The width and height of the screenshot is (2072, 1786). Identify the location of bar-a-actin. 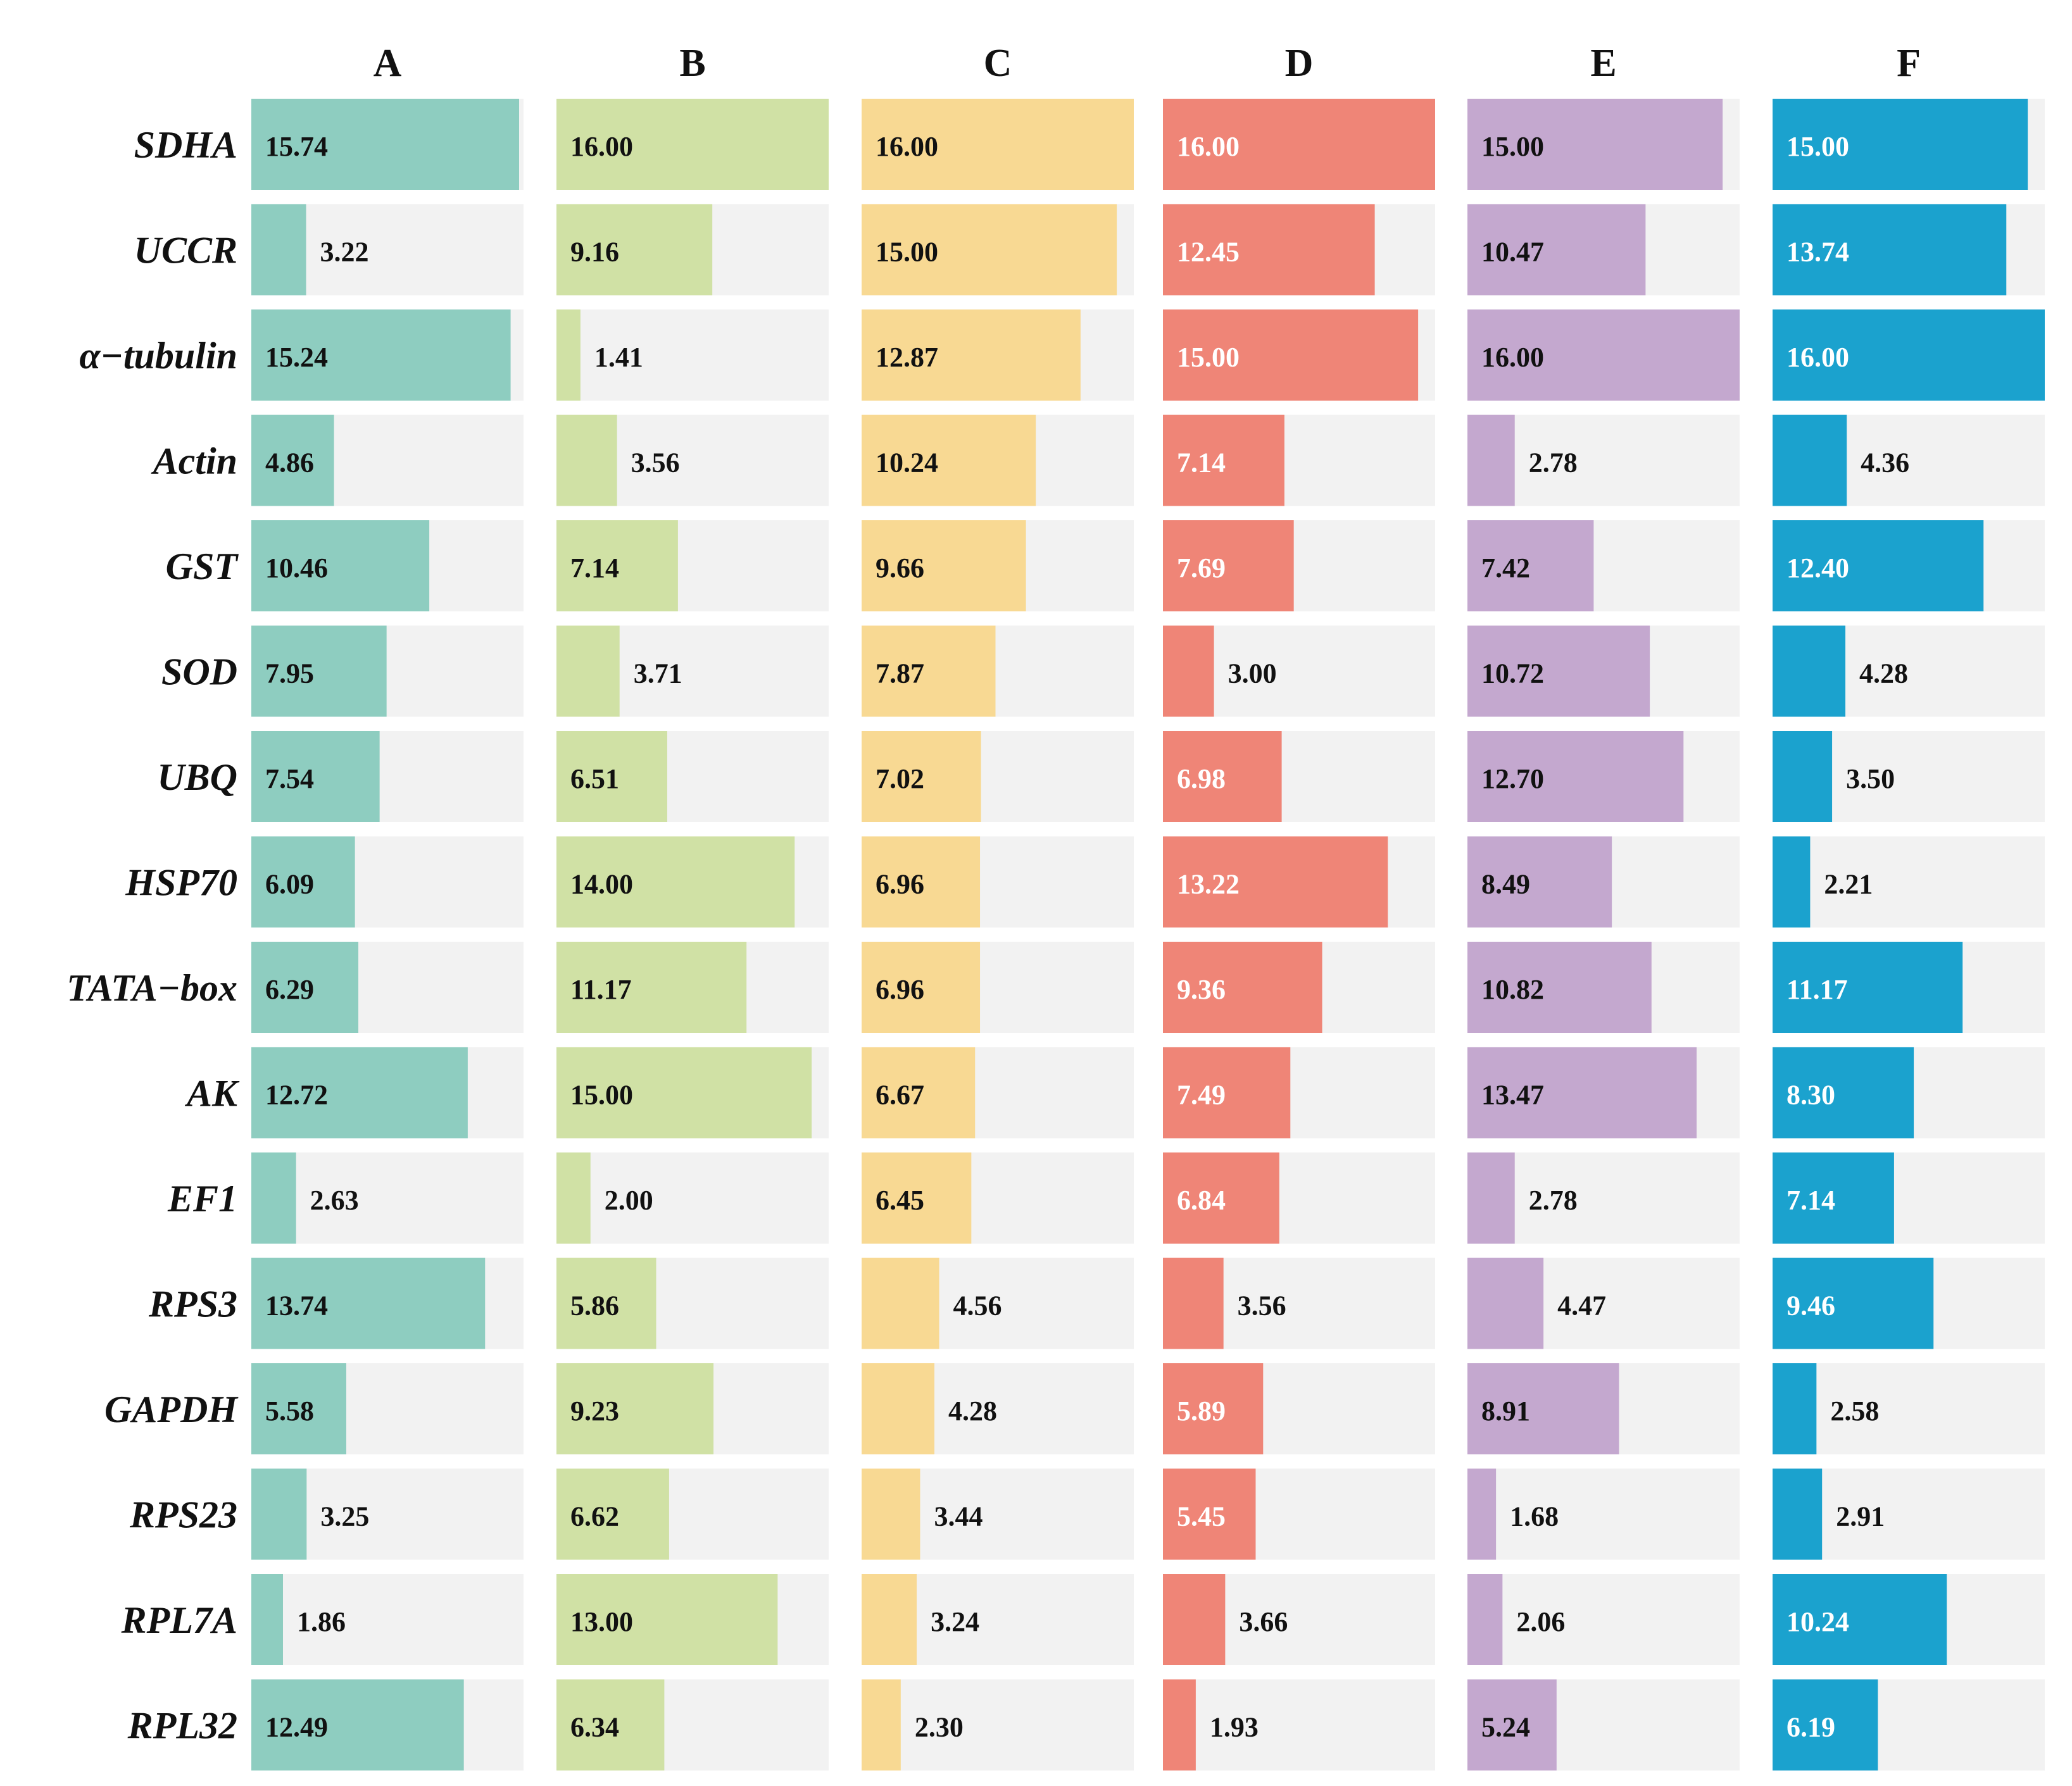
(292, 460).